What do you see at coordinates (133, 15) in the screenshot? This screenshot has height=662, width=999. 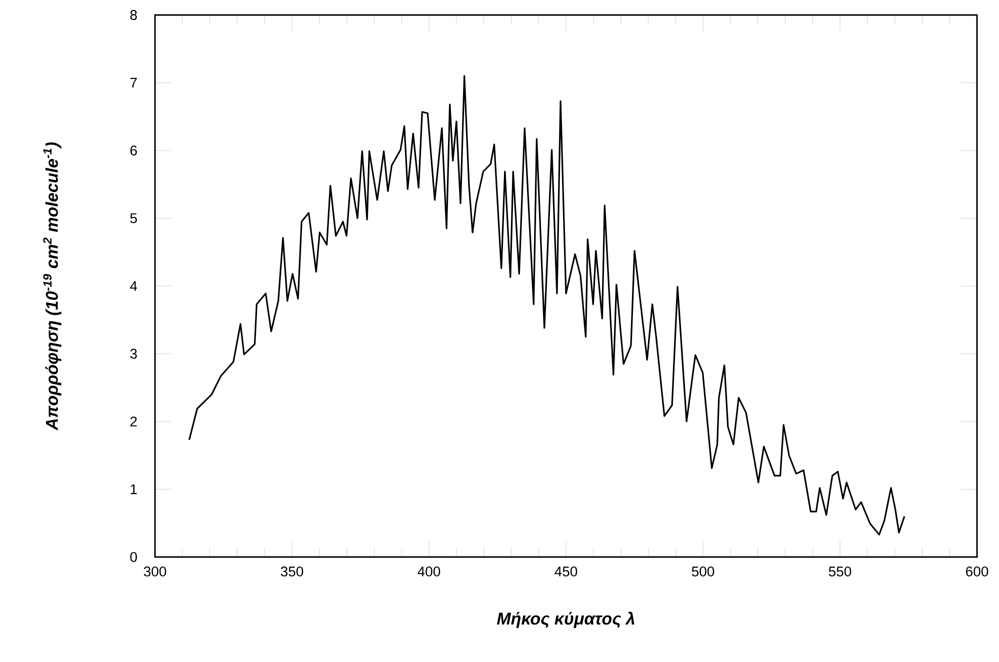 I see `y-tick-label: 8` at bounding box center [133, 15].